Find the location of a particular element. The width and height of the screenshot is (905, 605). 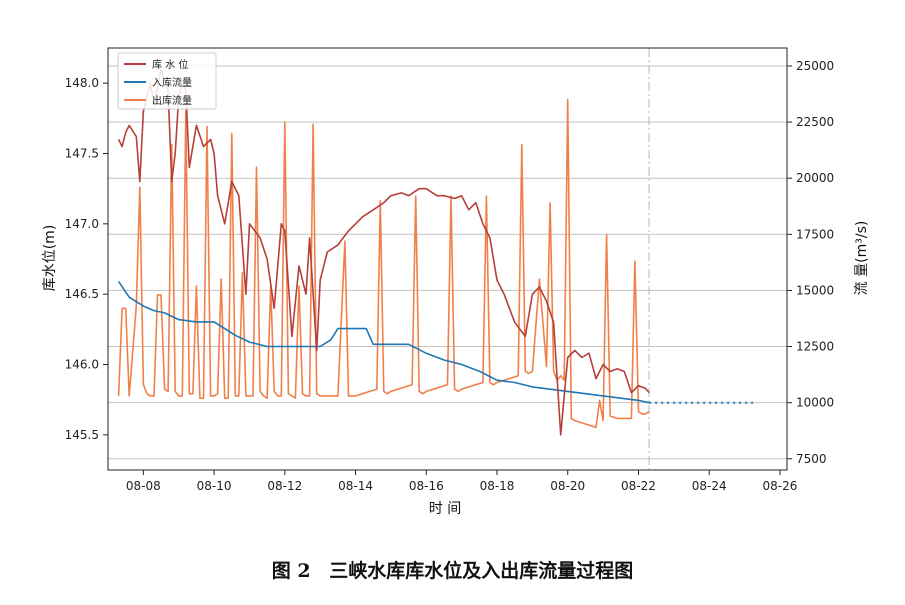

x-tick-label: 08-16 is located at coordinates (426, 486).